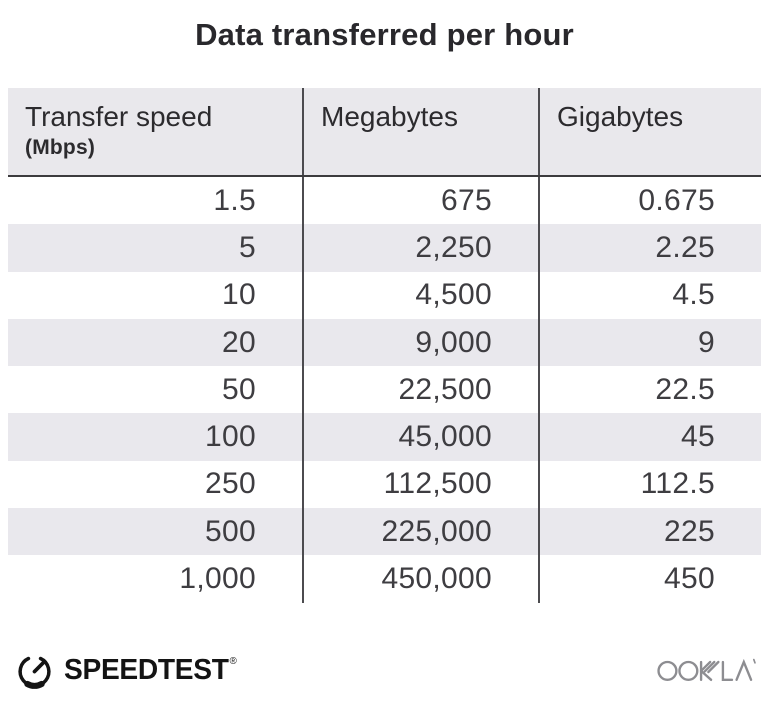  What do you see at coordinates (649, 390) in the screenshot?
I see `cell-gigabytes: 22.5` at bounding box center [649, 390].